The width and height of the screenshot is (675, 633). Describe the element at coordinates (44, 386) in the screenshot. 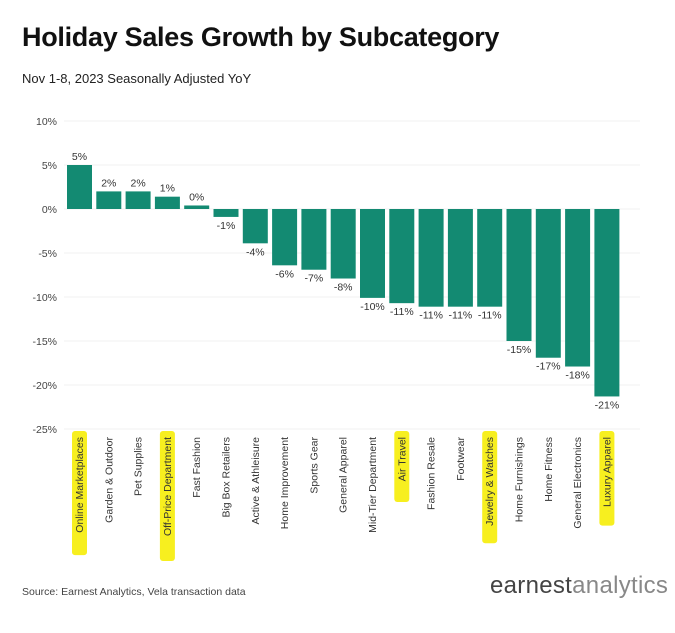

I see `y-tick-label: -20%` at that location.